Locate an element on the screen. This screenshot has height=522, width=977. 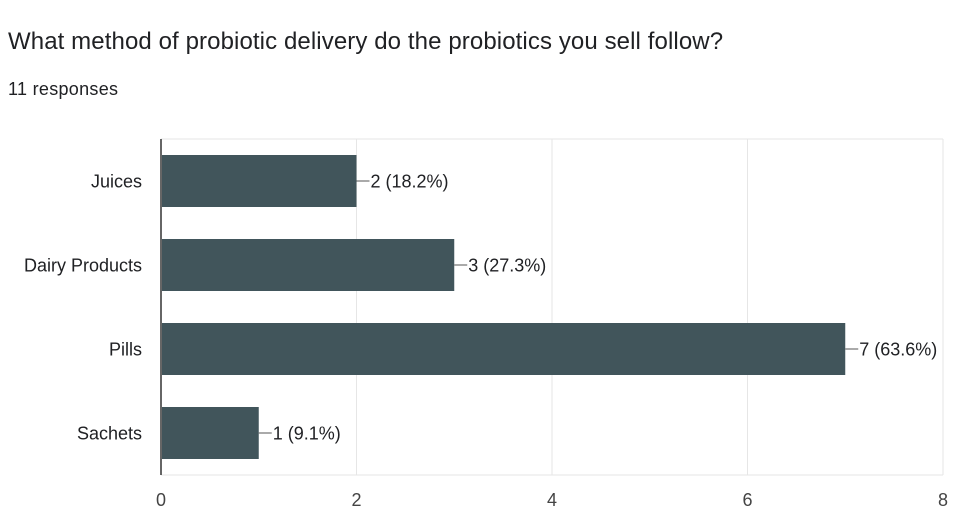
category-label: Dairy Products is located at coordinates (83, 266).